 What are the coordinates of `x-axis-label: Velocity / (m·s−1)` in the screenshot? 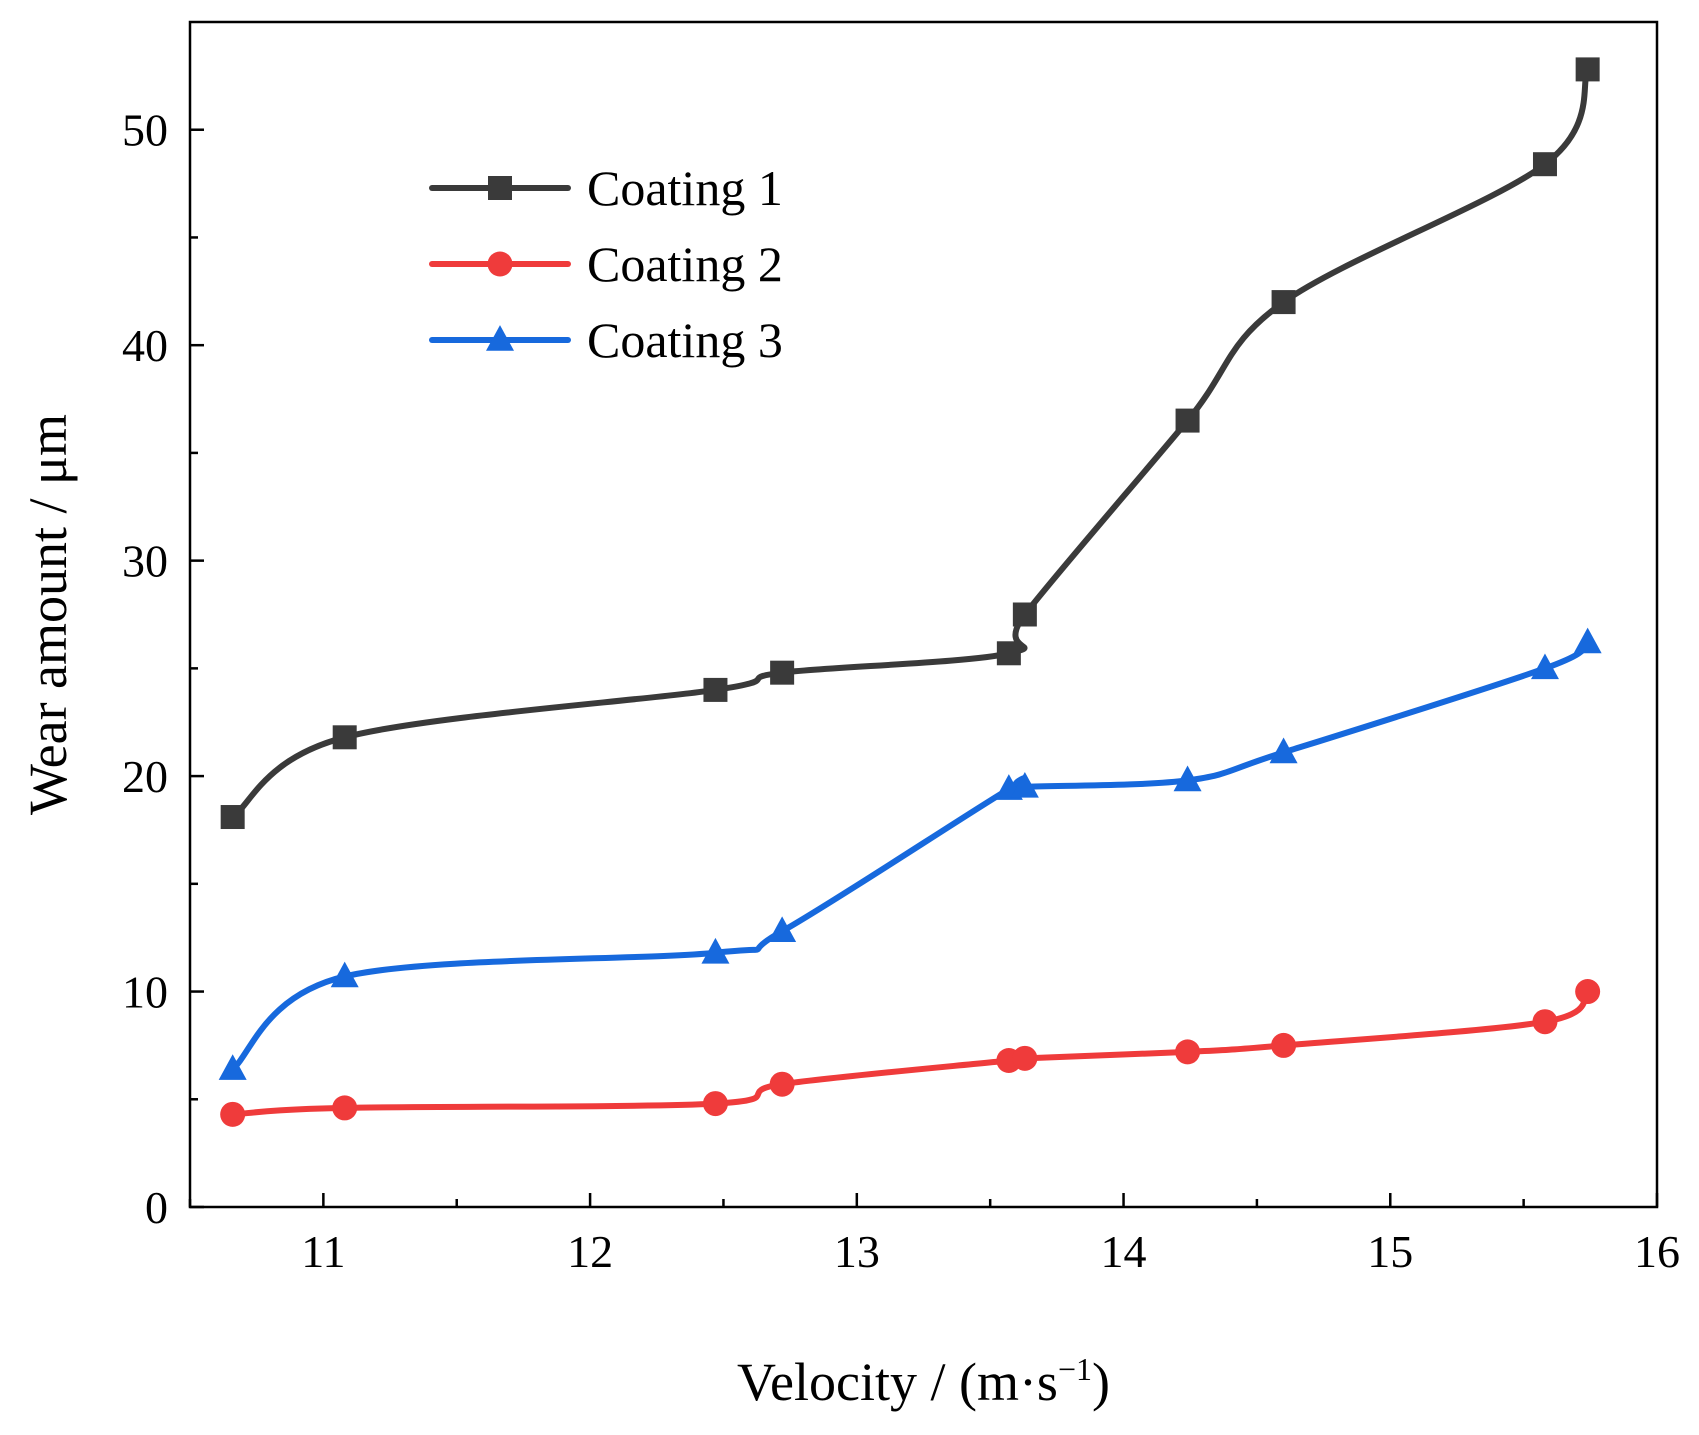 It's located at (923, 1381).